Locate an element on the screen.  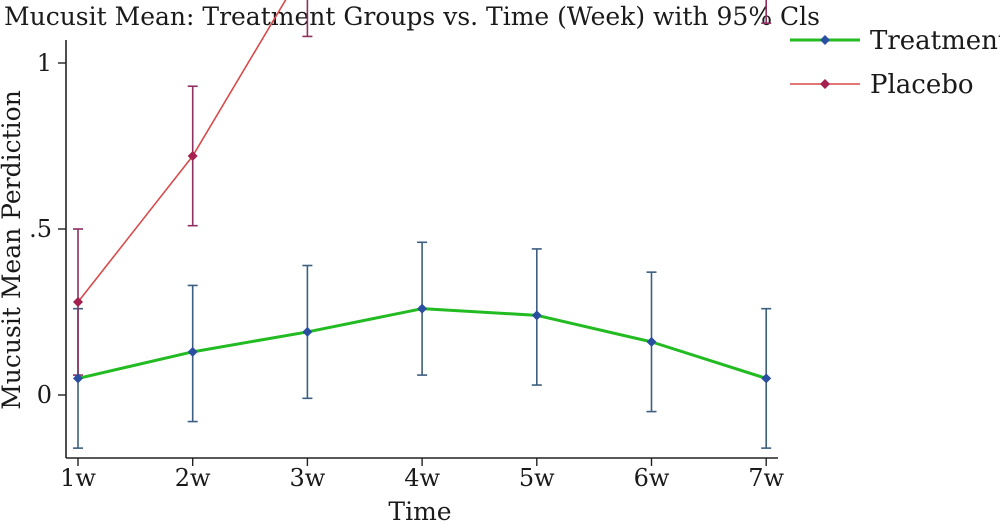
y-axis-label: Mucusit Mean Perdiction is located at coordinates (13, 250).